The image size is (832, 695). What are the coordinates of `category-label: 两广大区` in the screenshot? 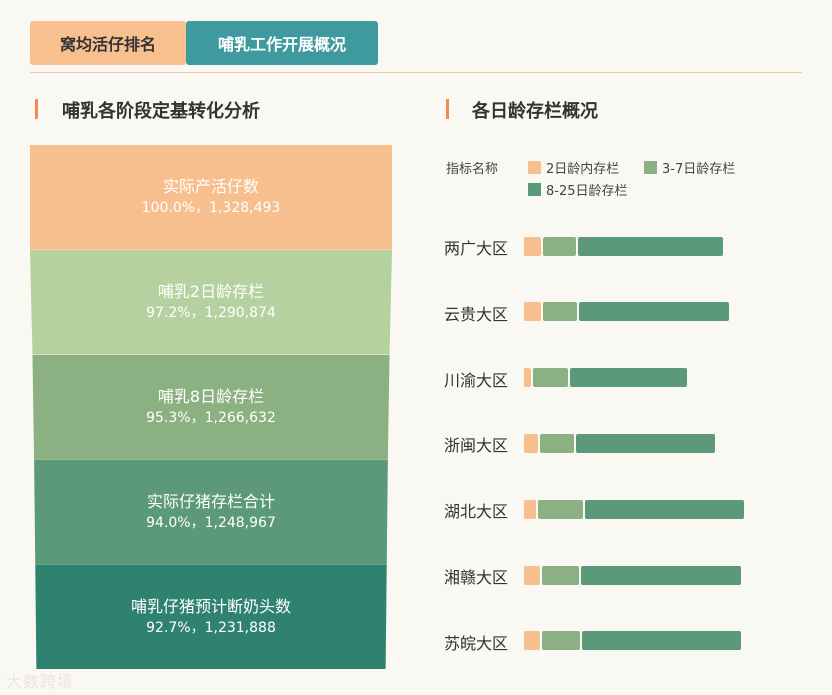 It's located at (476, 248).